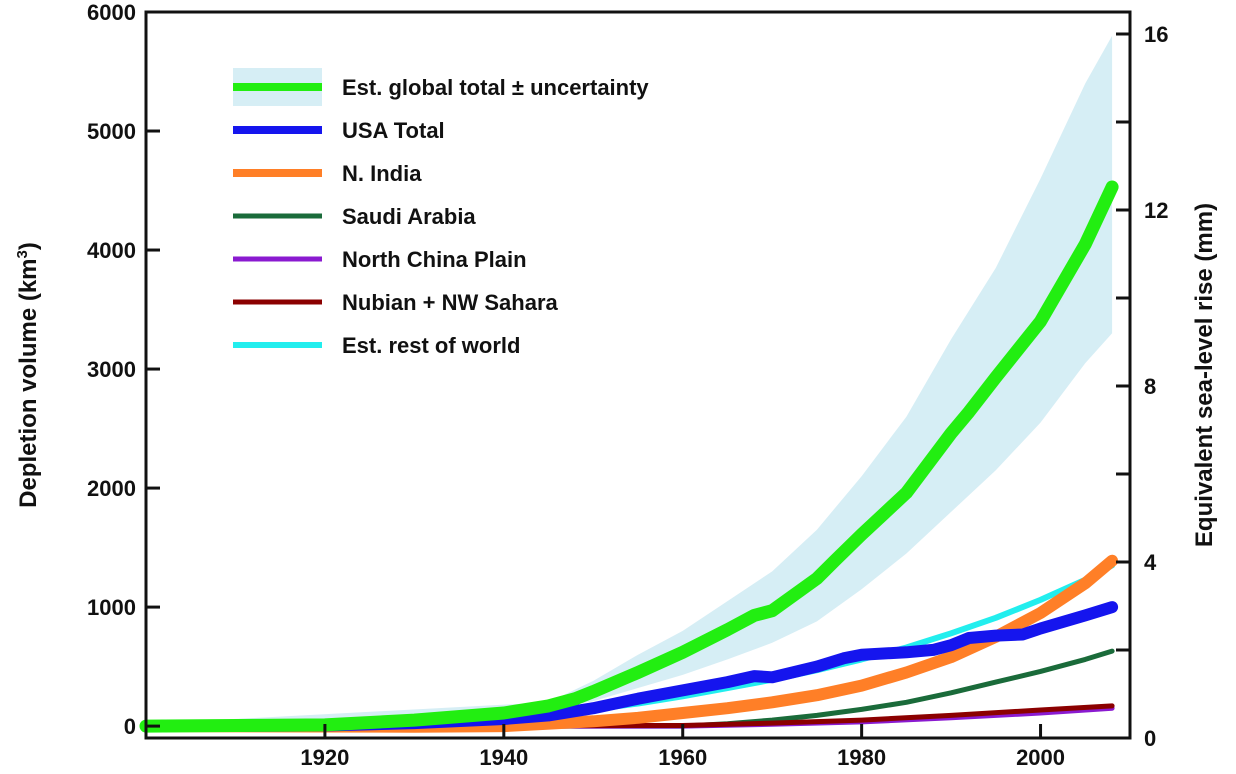 The image size is (1236, 774). I want to click on y-right-tick-label-16: 16, so click(1156, 34).